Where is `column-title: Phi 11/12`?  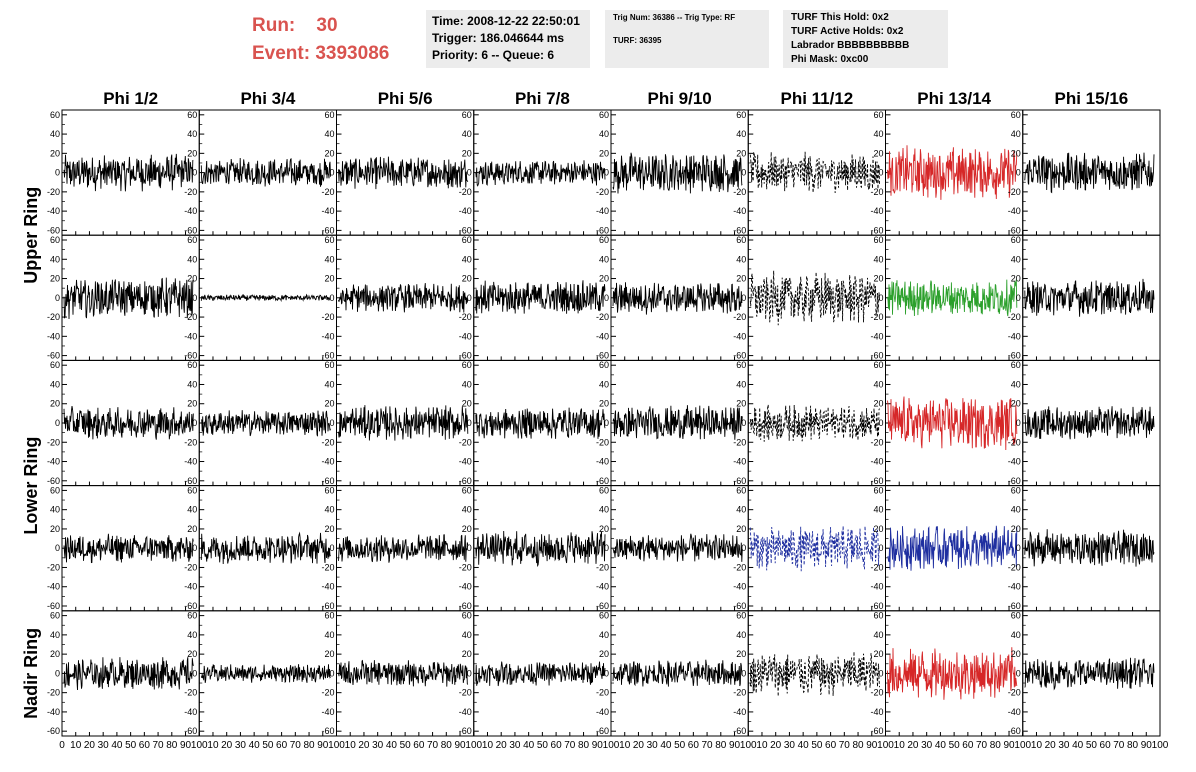
column-title: Phi 11/12 is located at coordinates (816, 98).